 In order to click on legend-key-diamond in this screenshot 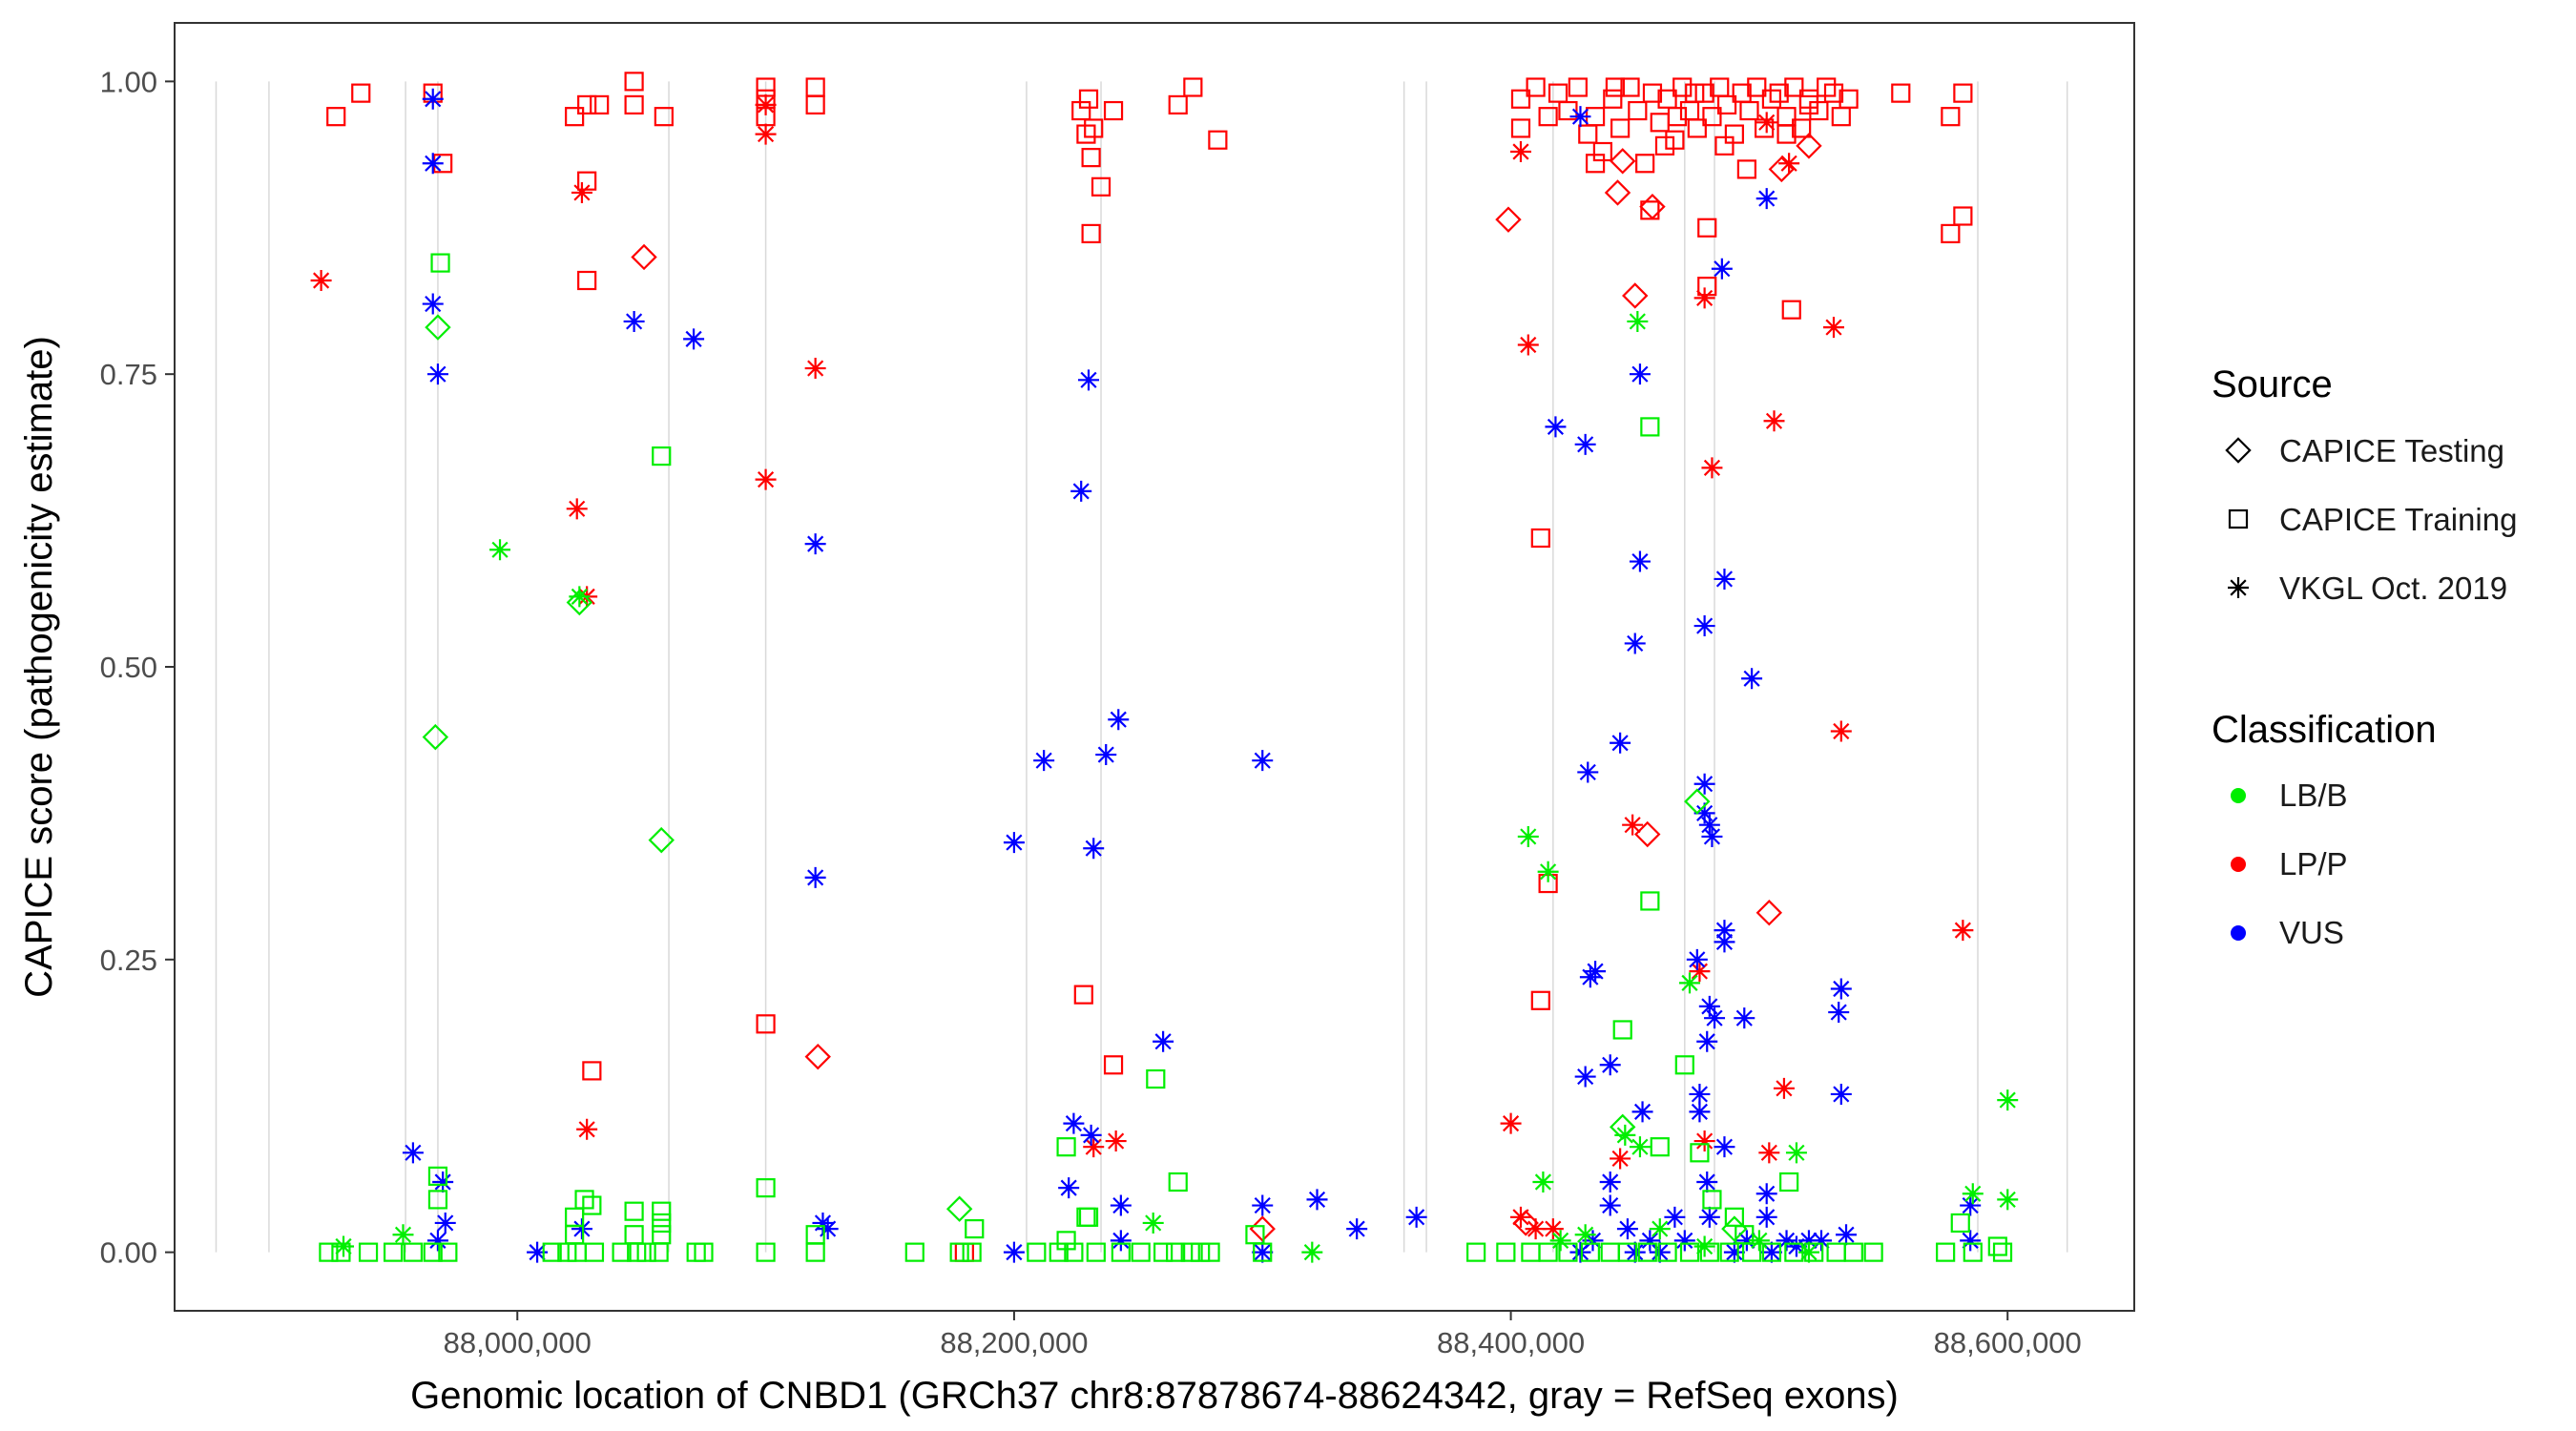, I will do `click(2238, 450)`.